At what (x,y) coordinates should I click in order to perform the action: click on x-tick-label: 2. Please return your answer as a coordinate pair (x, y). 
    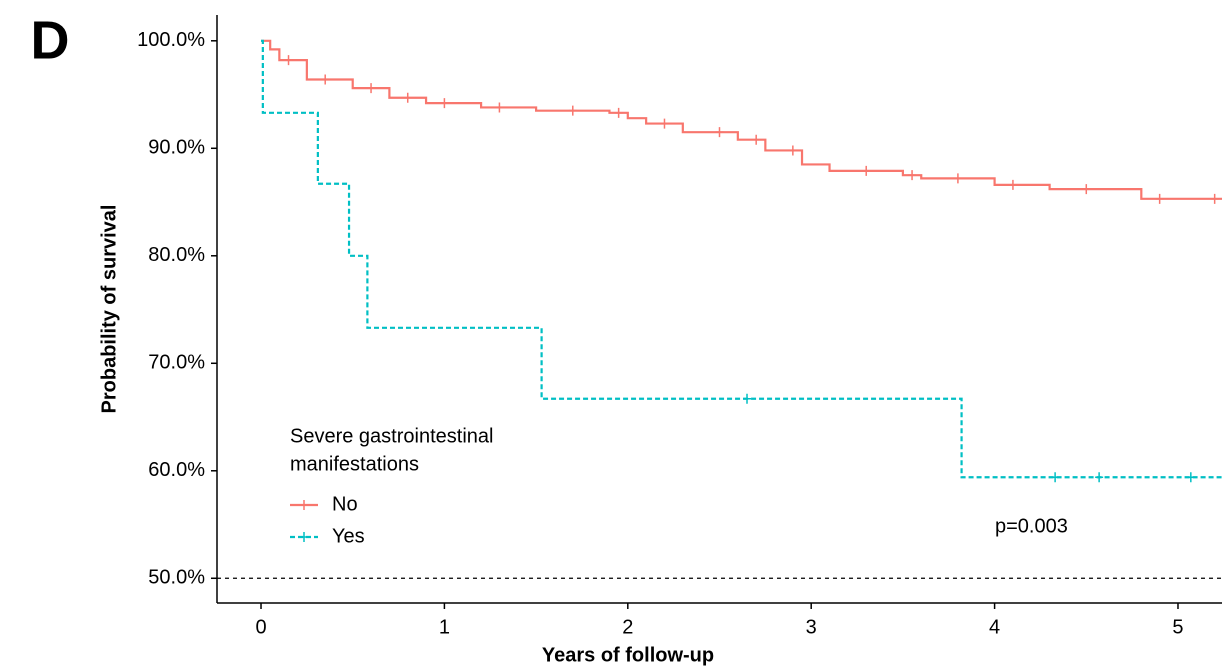
    Looking at the image, I should click on (627, 627).